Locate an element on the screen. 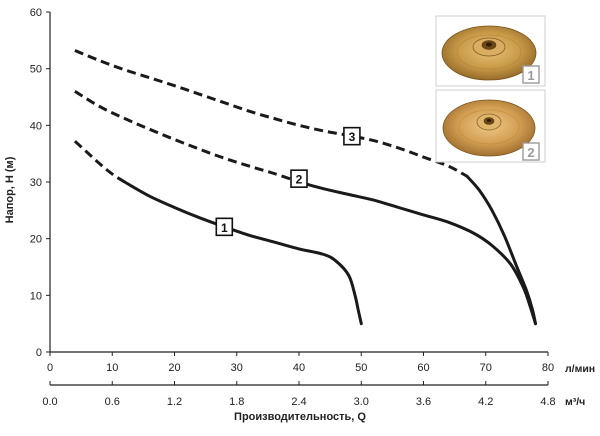  curve-label-text: 3 is located at coordinates (352, 137).